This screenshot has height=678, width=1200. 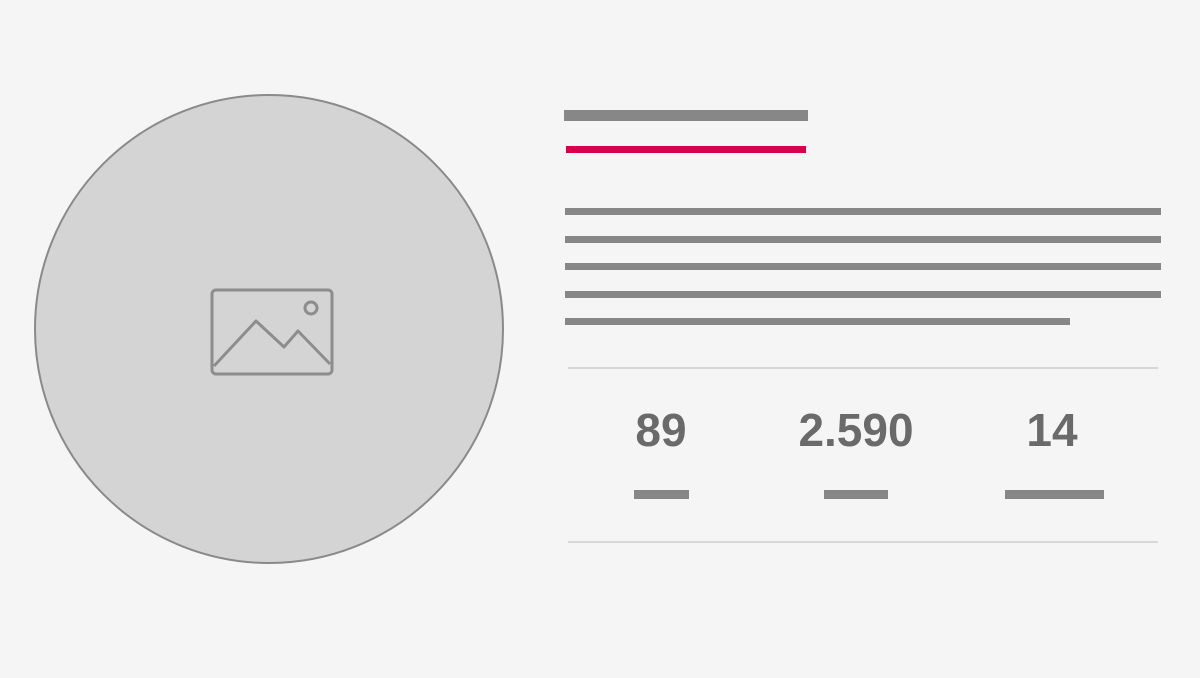 What do you see at coordinates (863, 368) in the screenshot?
I see `divider-top` at bounding box center [863, 368].